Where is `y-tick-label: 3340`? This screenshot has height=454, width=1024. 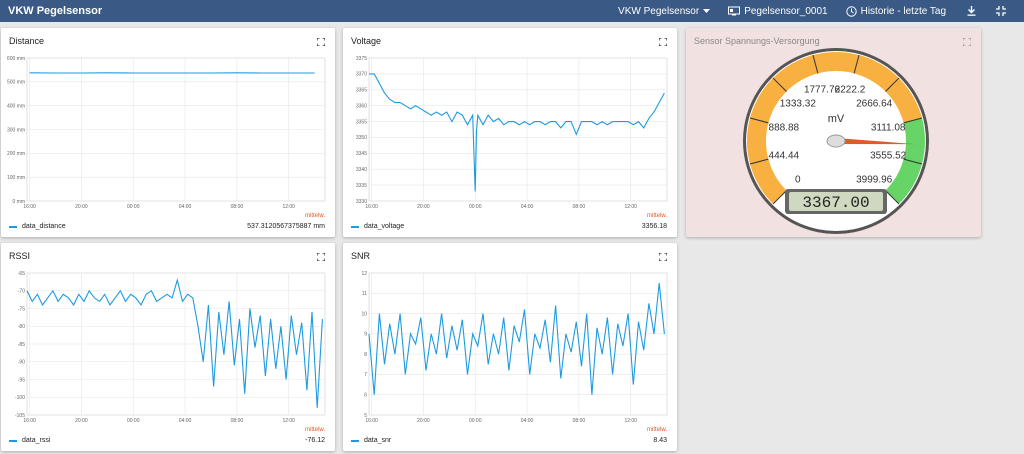 y-tick-label: 3340 is located at coordinates (361, 170).